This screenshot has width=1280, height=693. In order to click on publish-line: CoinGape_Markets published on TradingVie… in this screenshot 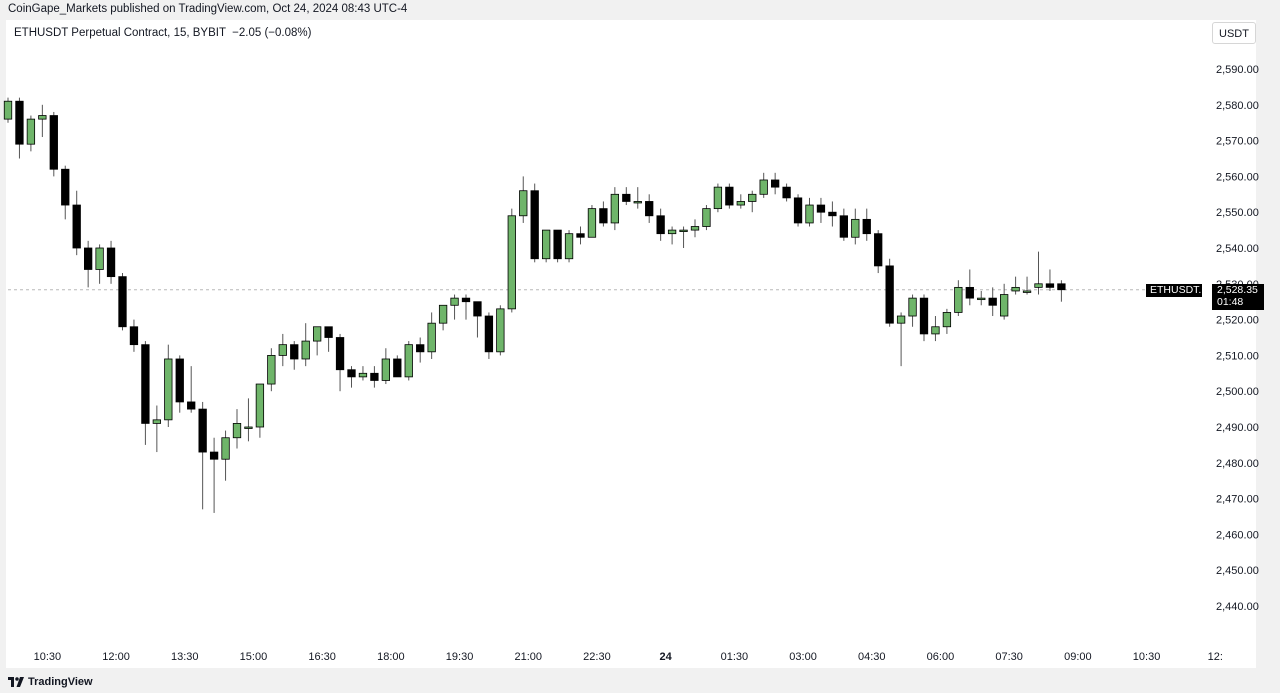, I will do `click(208, 9)`.